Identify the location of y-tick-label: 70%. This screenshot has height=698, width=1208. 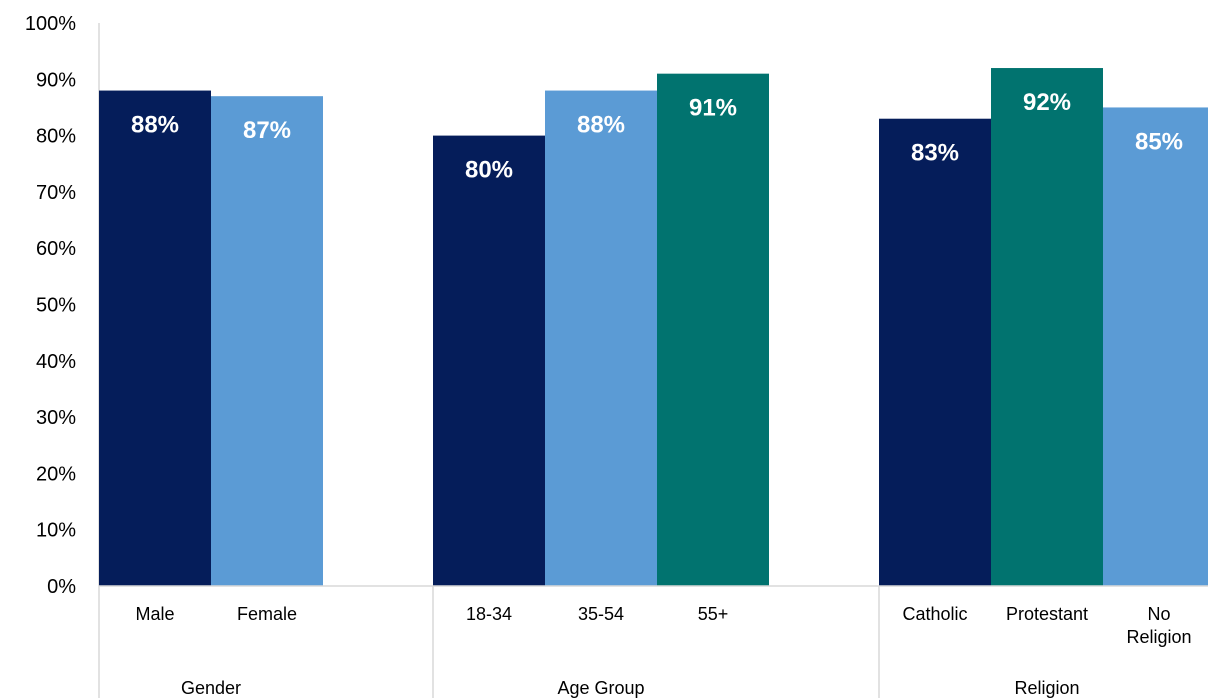
(56, 193).